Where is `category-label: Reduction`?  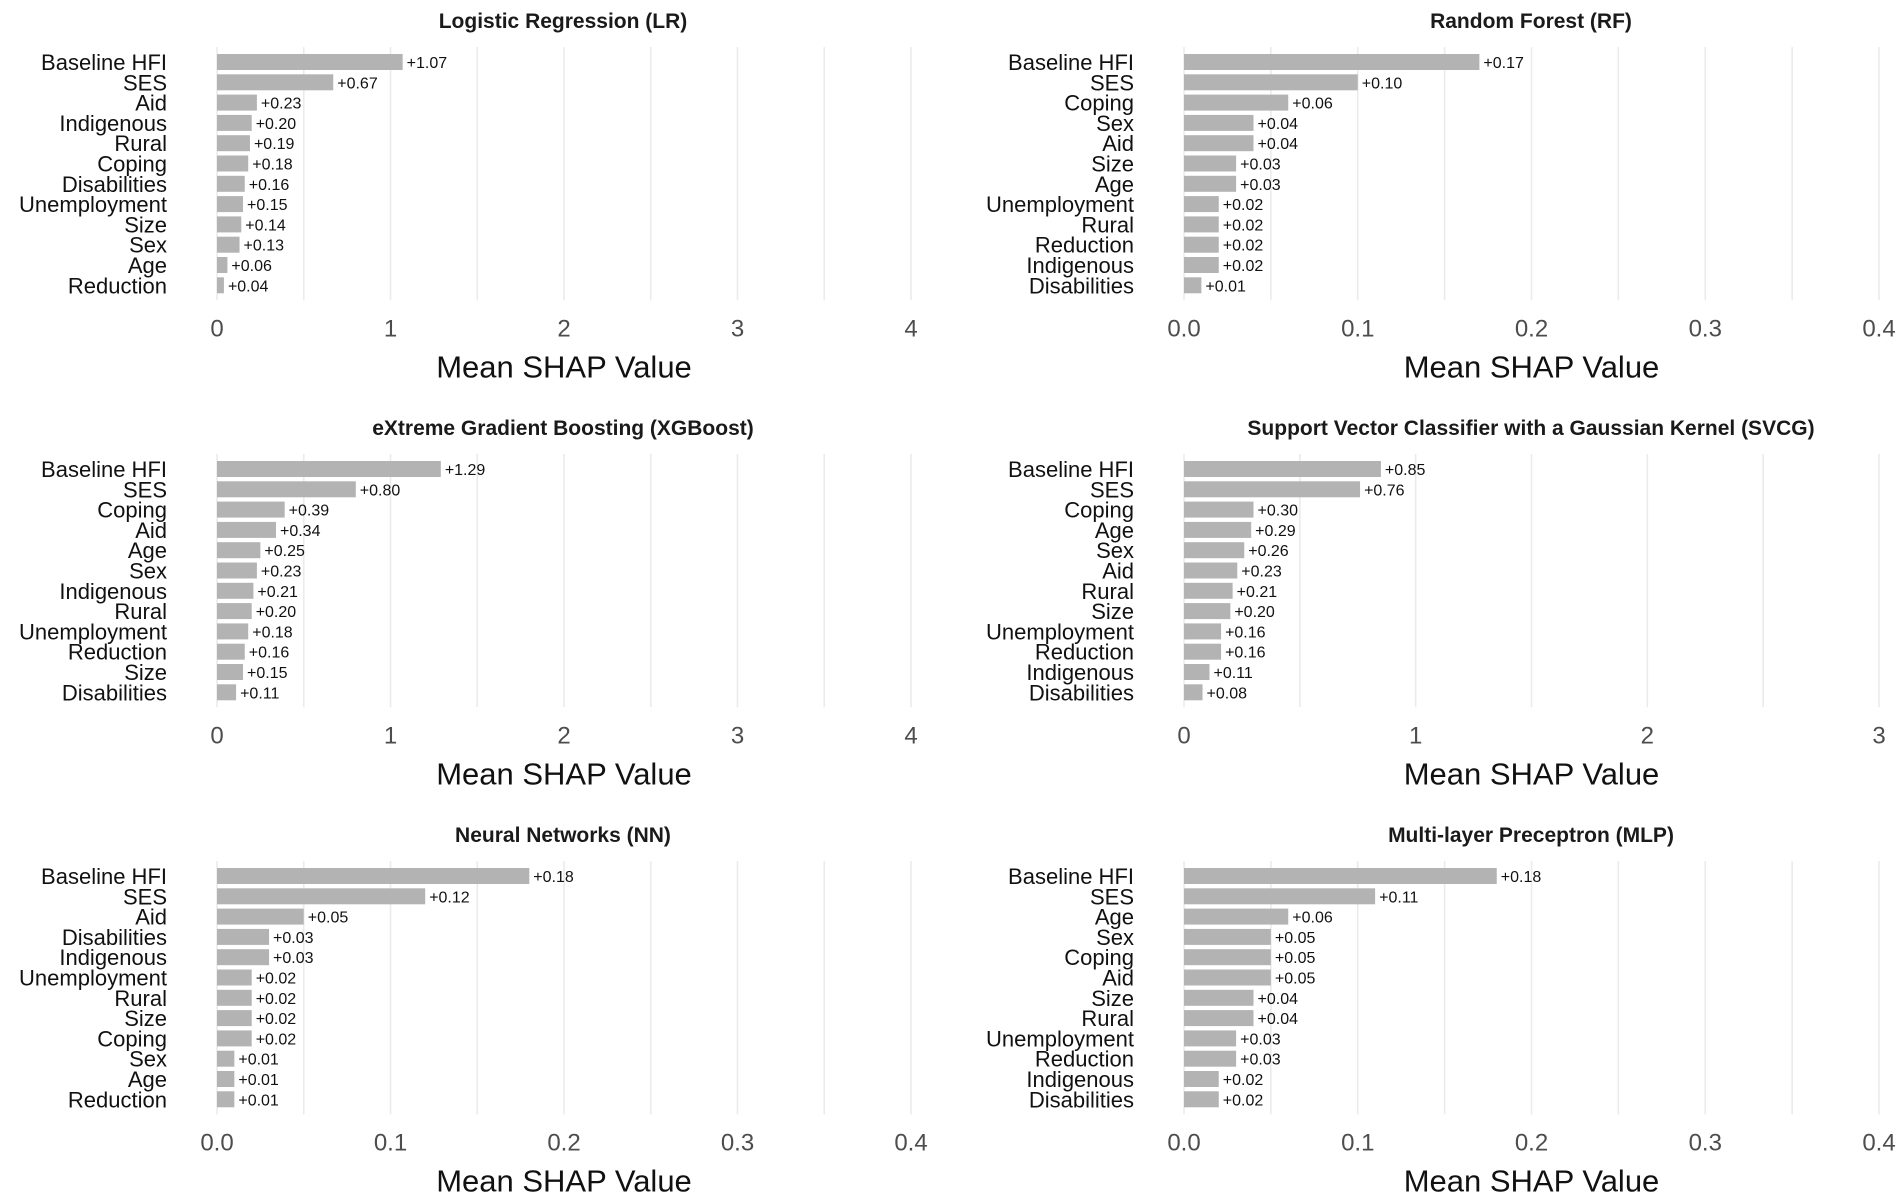 category-label: Reduction is located at coordinates (1084, 1059).